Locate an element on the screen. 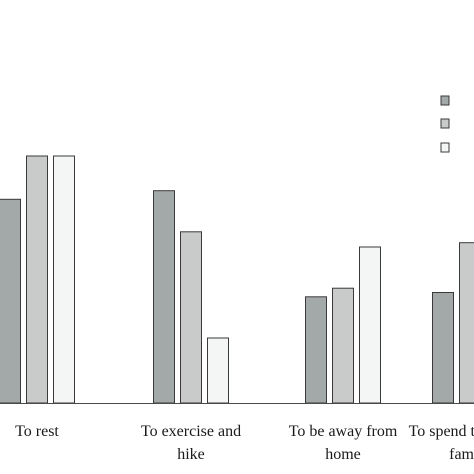 This screenshot has width=474, height=474. x-tick-label-3-line-1: To be away from is located at coordinates (343, 431).